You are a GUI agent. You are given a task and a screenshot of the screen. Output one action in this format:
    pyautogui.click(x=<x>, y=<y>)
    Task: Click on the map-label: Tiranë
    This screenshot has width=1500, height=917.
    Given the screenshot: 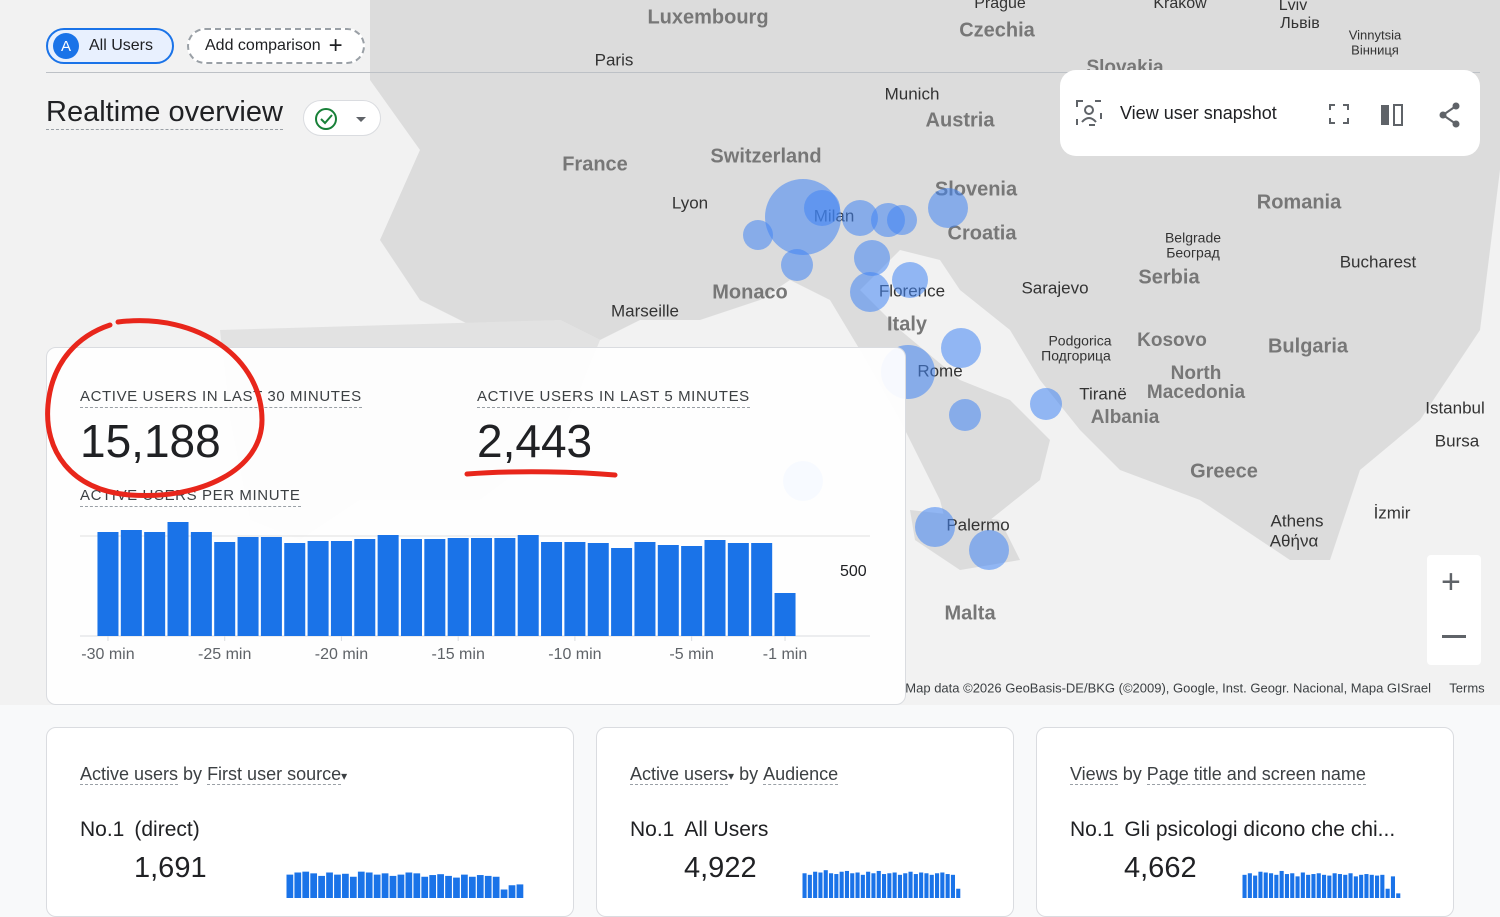 What is the action you would take?
    pyautogui.click(x=1103, y=393)
    